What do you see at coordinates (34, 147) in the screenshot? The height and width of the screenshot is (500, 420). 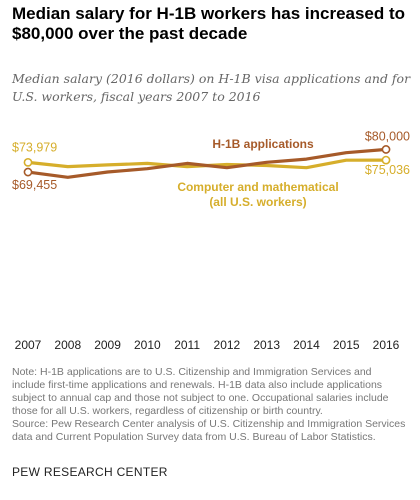 I see `data-label-us-start: $73,979` at bounding box center [34, 147].